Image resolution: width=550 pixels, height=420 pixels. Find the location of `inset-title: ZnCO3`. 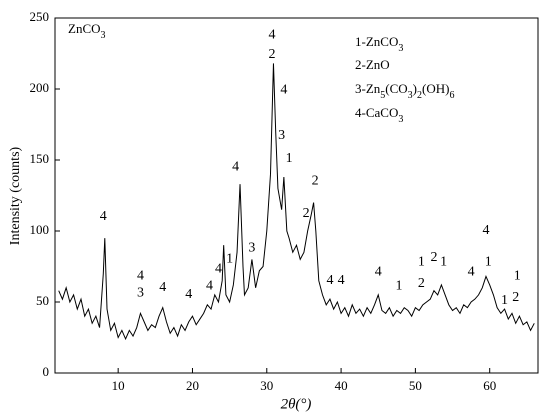

inset-title: ZnCO3 is located at coordinates (87, 31).